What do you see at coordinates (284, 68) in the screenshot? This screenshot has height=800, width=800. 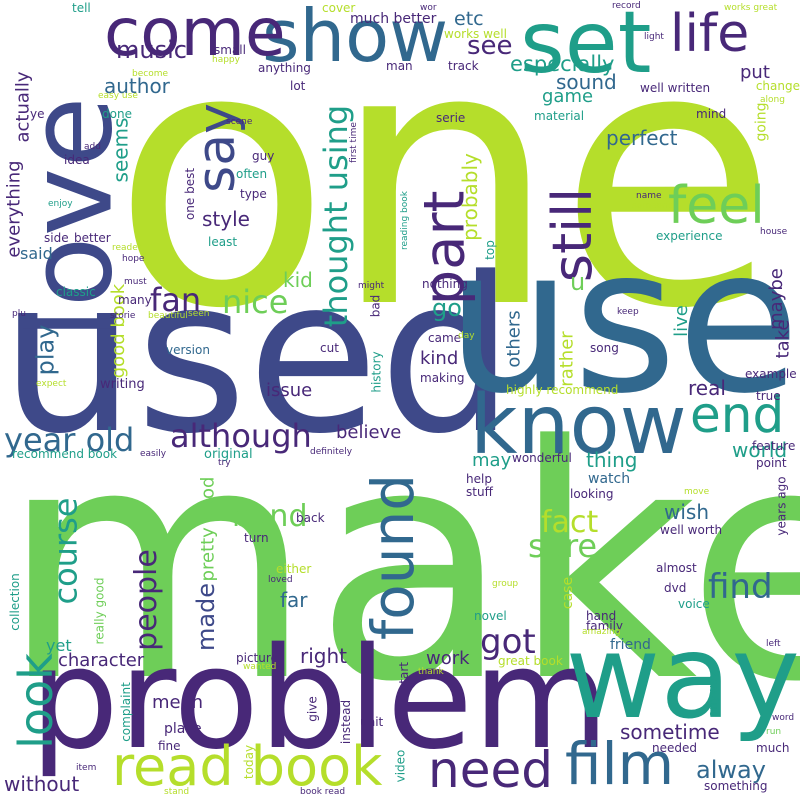 I see `word-anything: anything` at bounding box center [284, 68].